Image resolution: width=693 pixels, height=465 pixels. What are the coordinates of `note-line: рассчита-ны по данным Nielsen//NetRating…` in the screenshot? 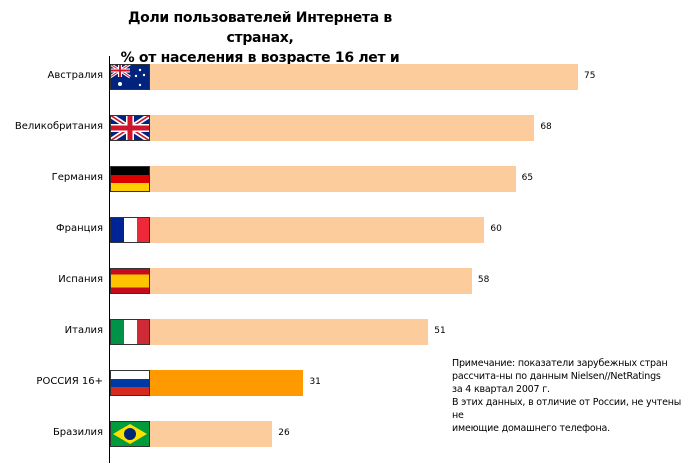 It's located at (556, 376).